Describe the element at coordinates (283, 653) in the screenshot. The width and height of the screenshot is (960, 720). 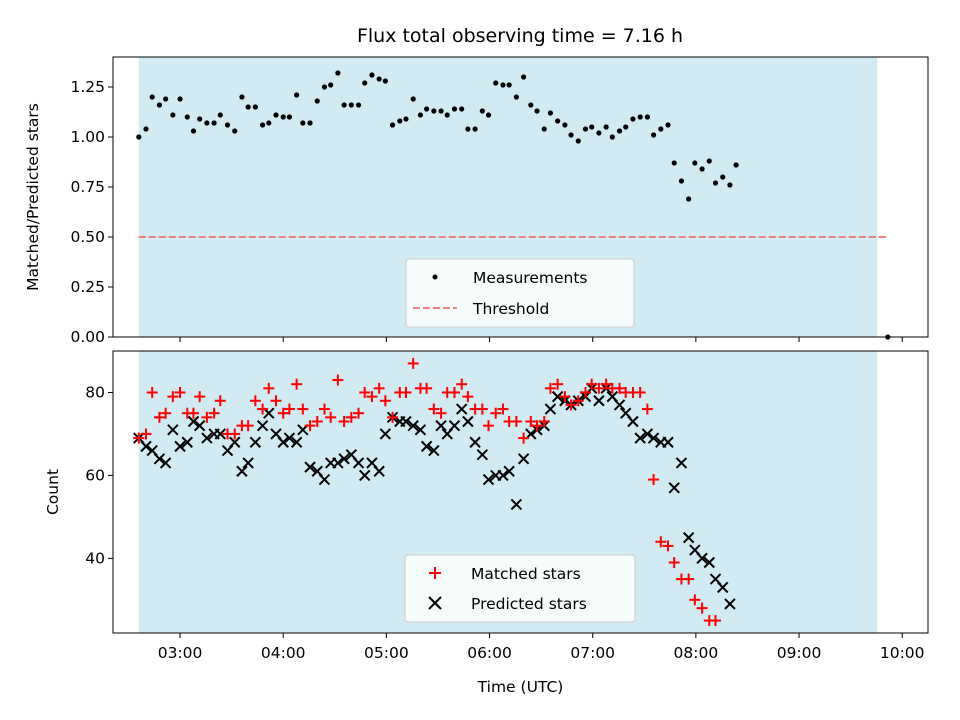
I see `x-tick-label: 04:00` at that location.